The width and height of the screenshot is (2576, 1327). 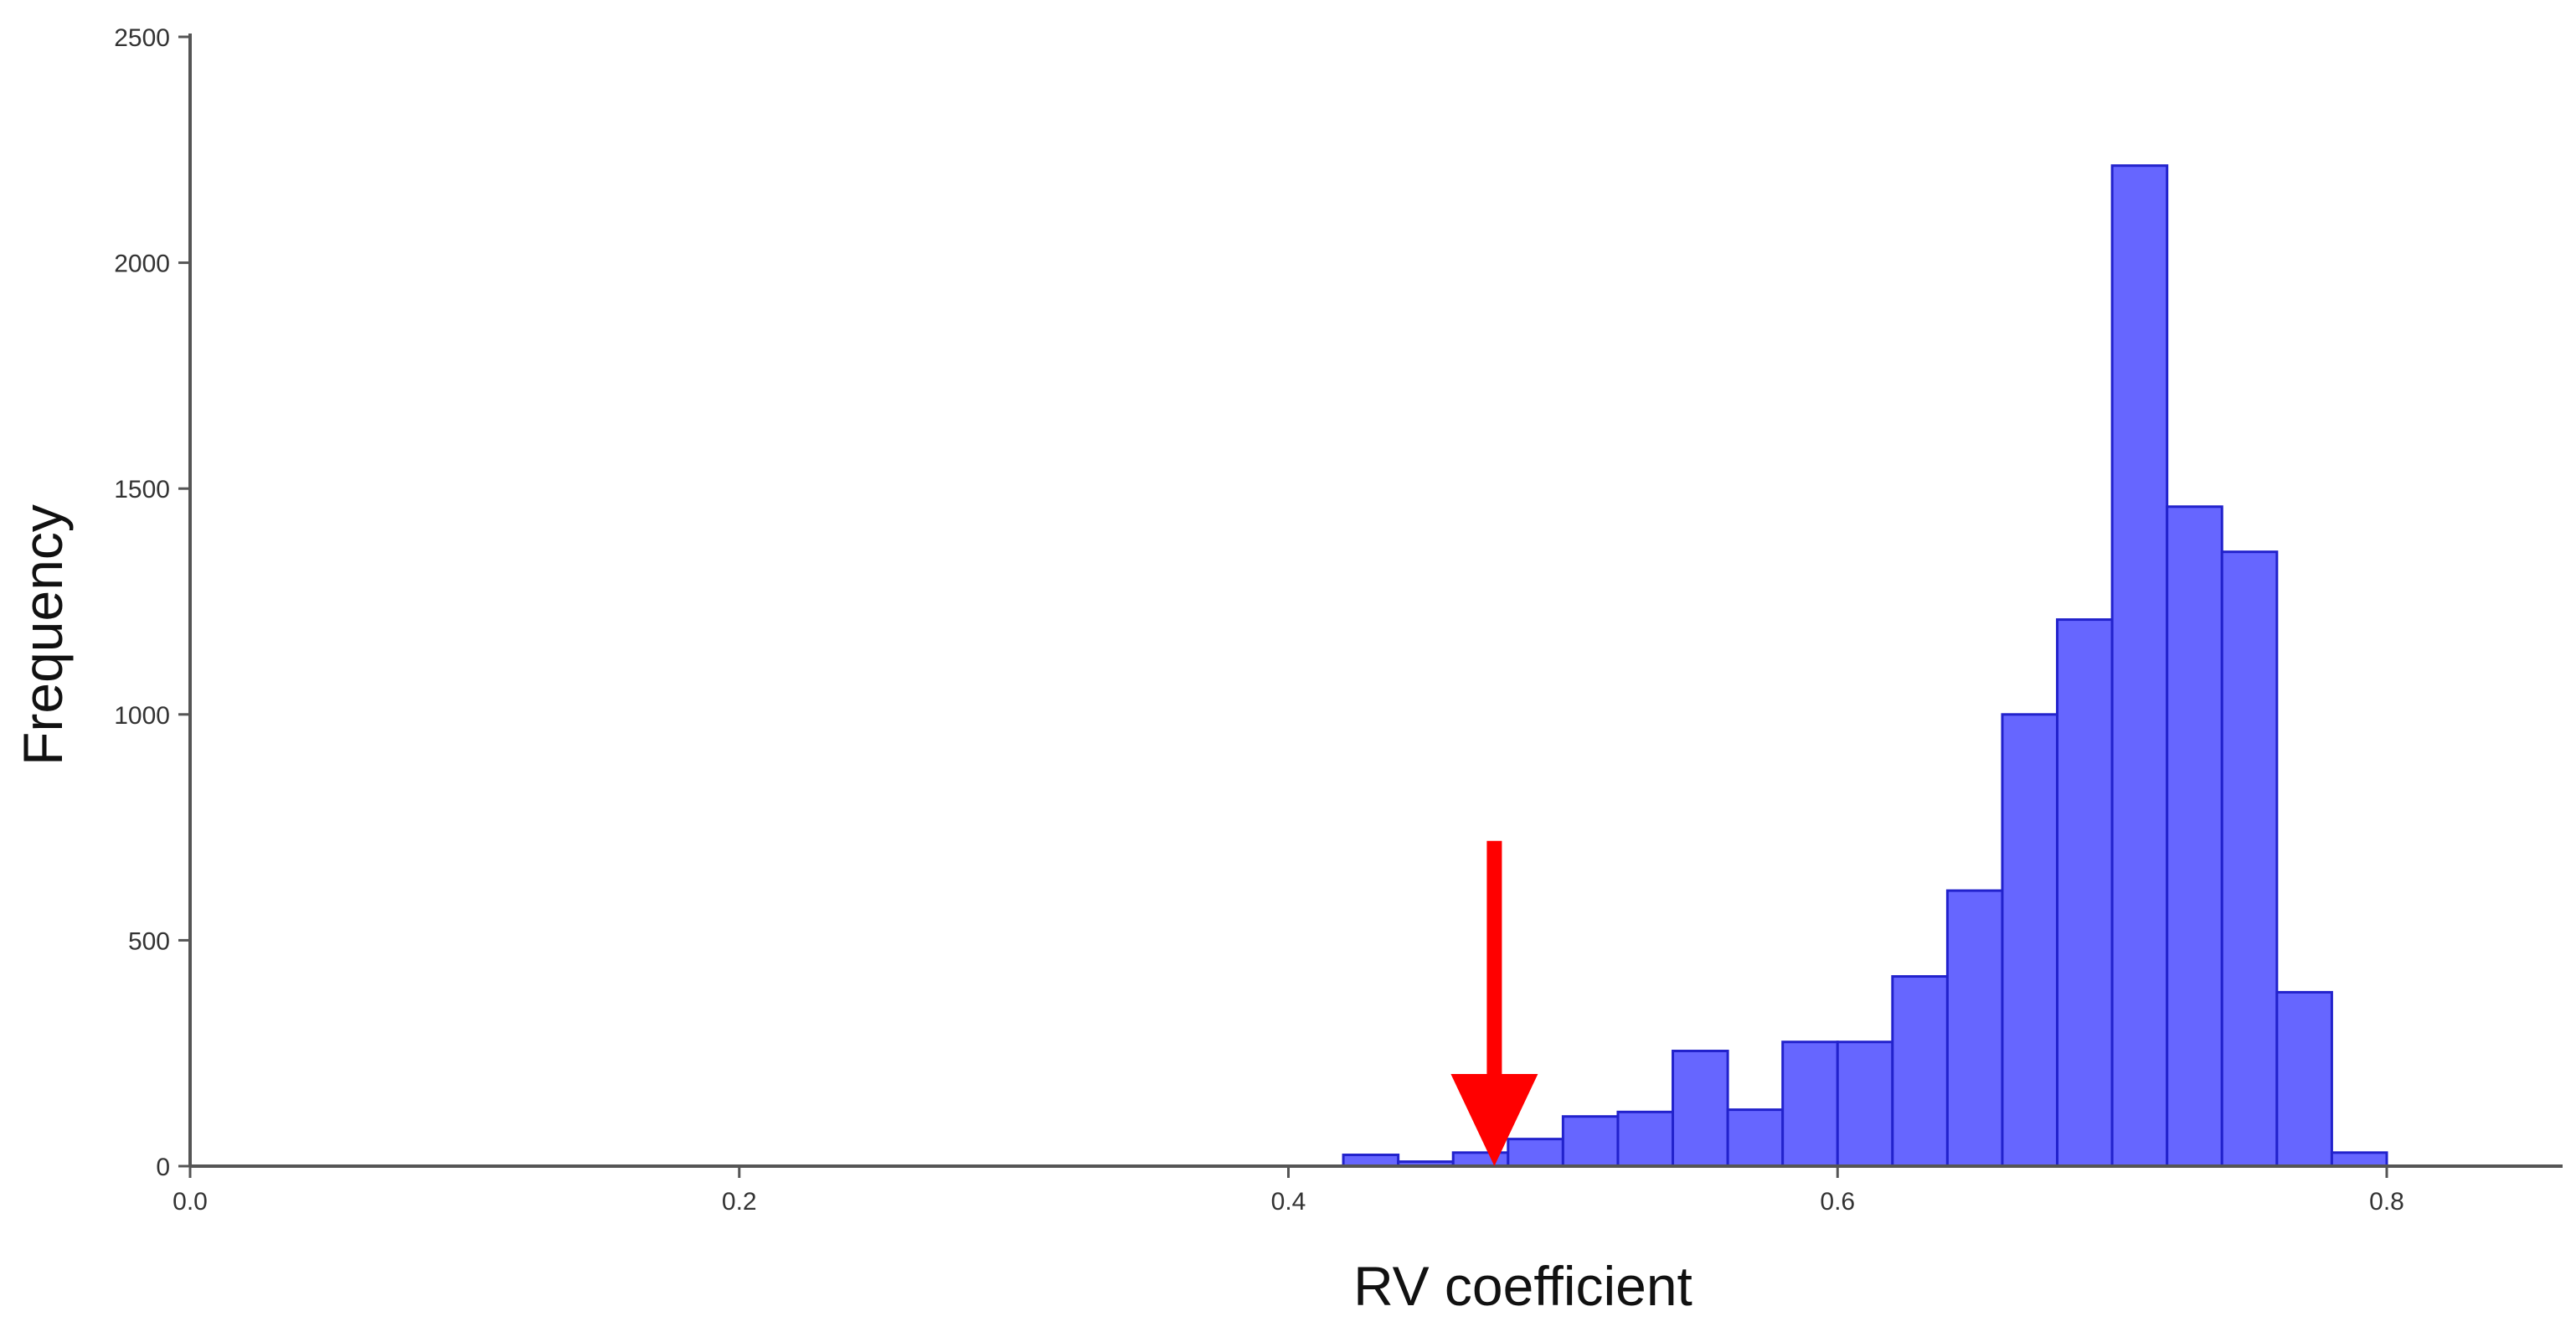 What do you see at coordinates (43, 635) in the screenshot?
I see `y-axis-title: Frequency` at bounding box center [43, 635].